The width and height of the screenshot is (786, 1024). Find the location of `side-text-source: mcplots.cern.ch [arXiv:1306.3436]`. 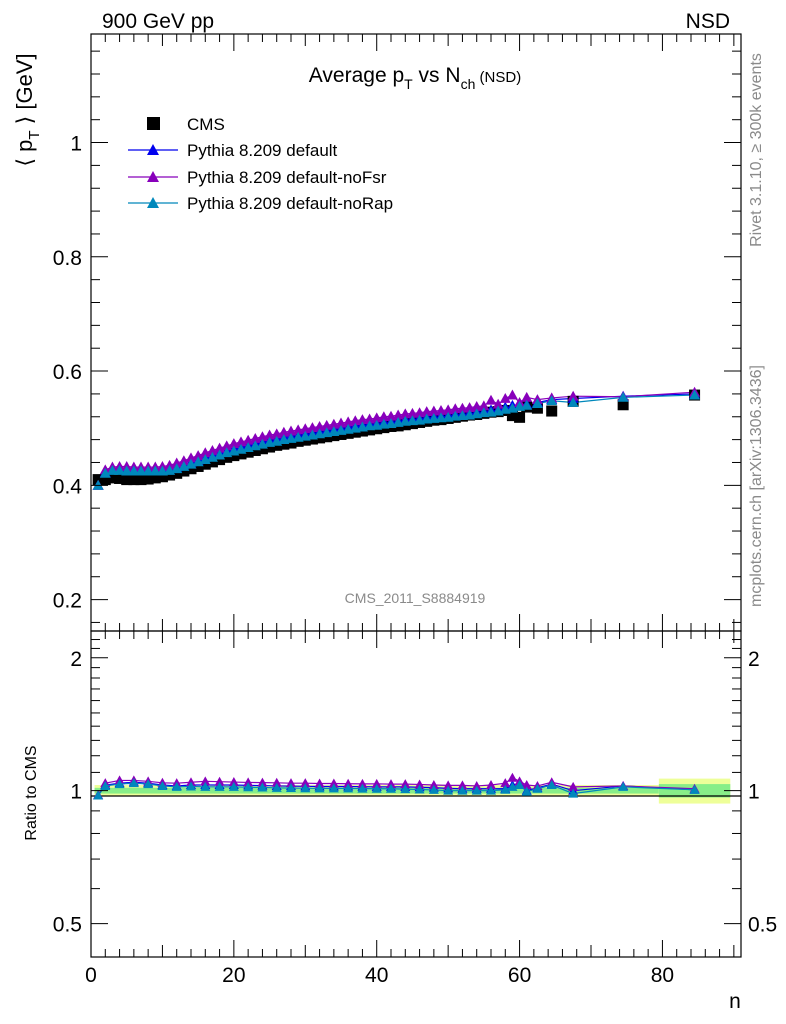

side-text-source: mcplots.cern.ch [arXiv:1306.3436] is located at coordinates (756, 486).